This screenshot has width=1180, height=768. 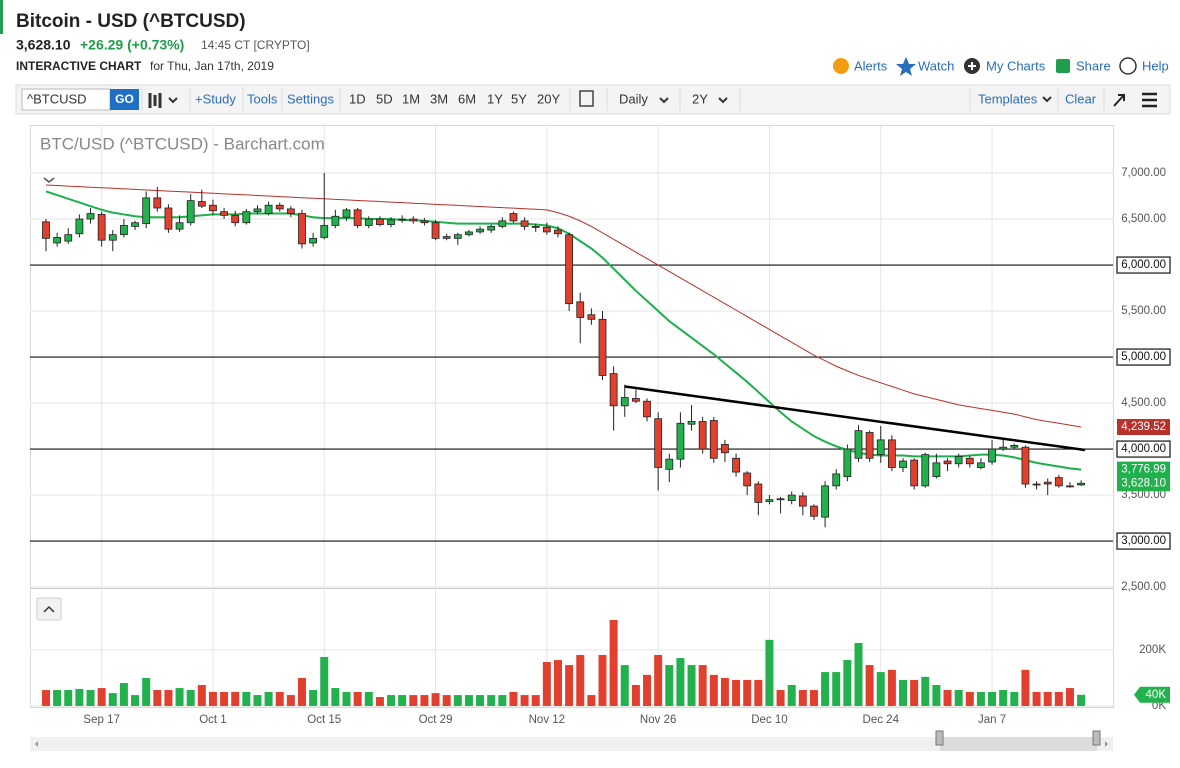 I want to click on share-icon, so click(x=1063, y=66).